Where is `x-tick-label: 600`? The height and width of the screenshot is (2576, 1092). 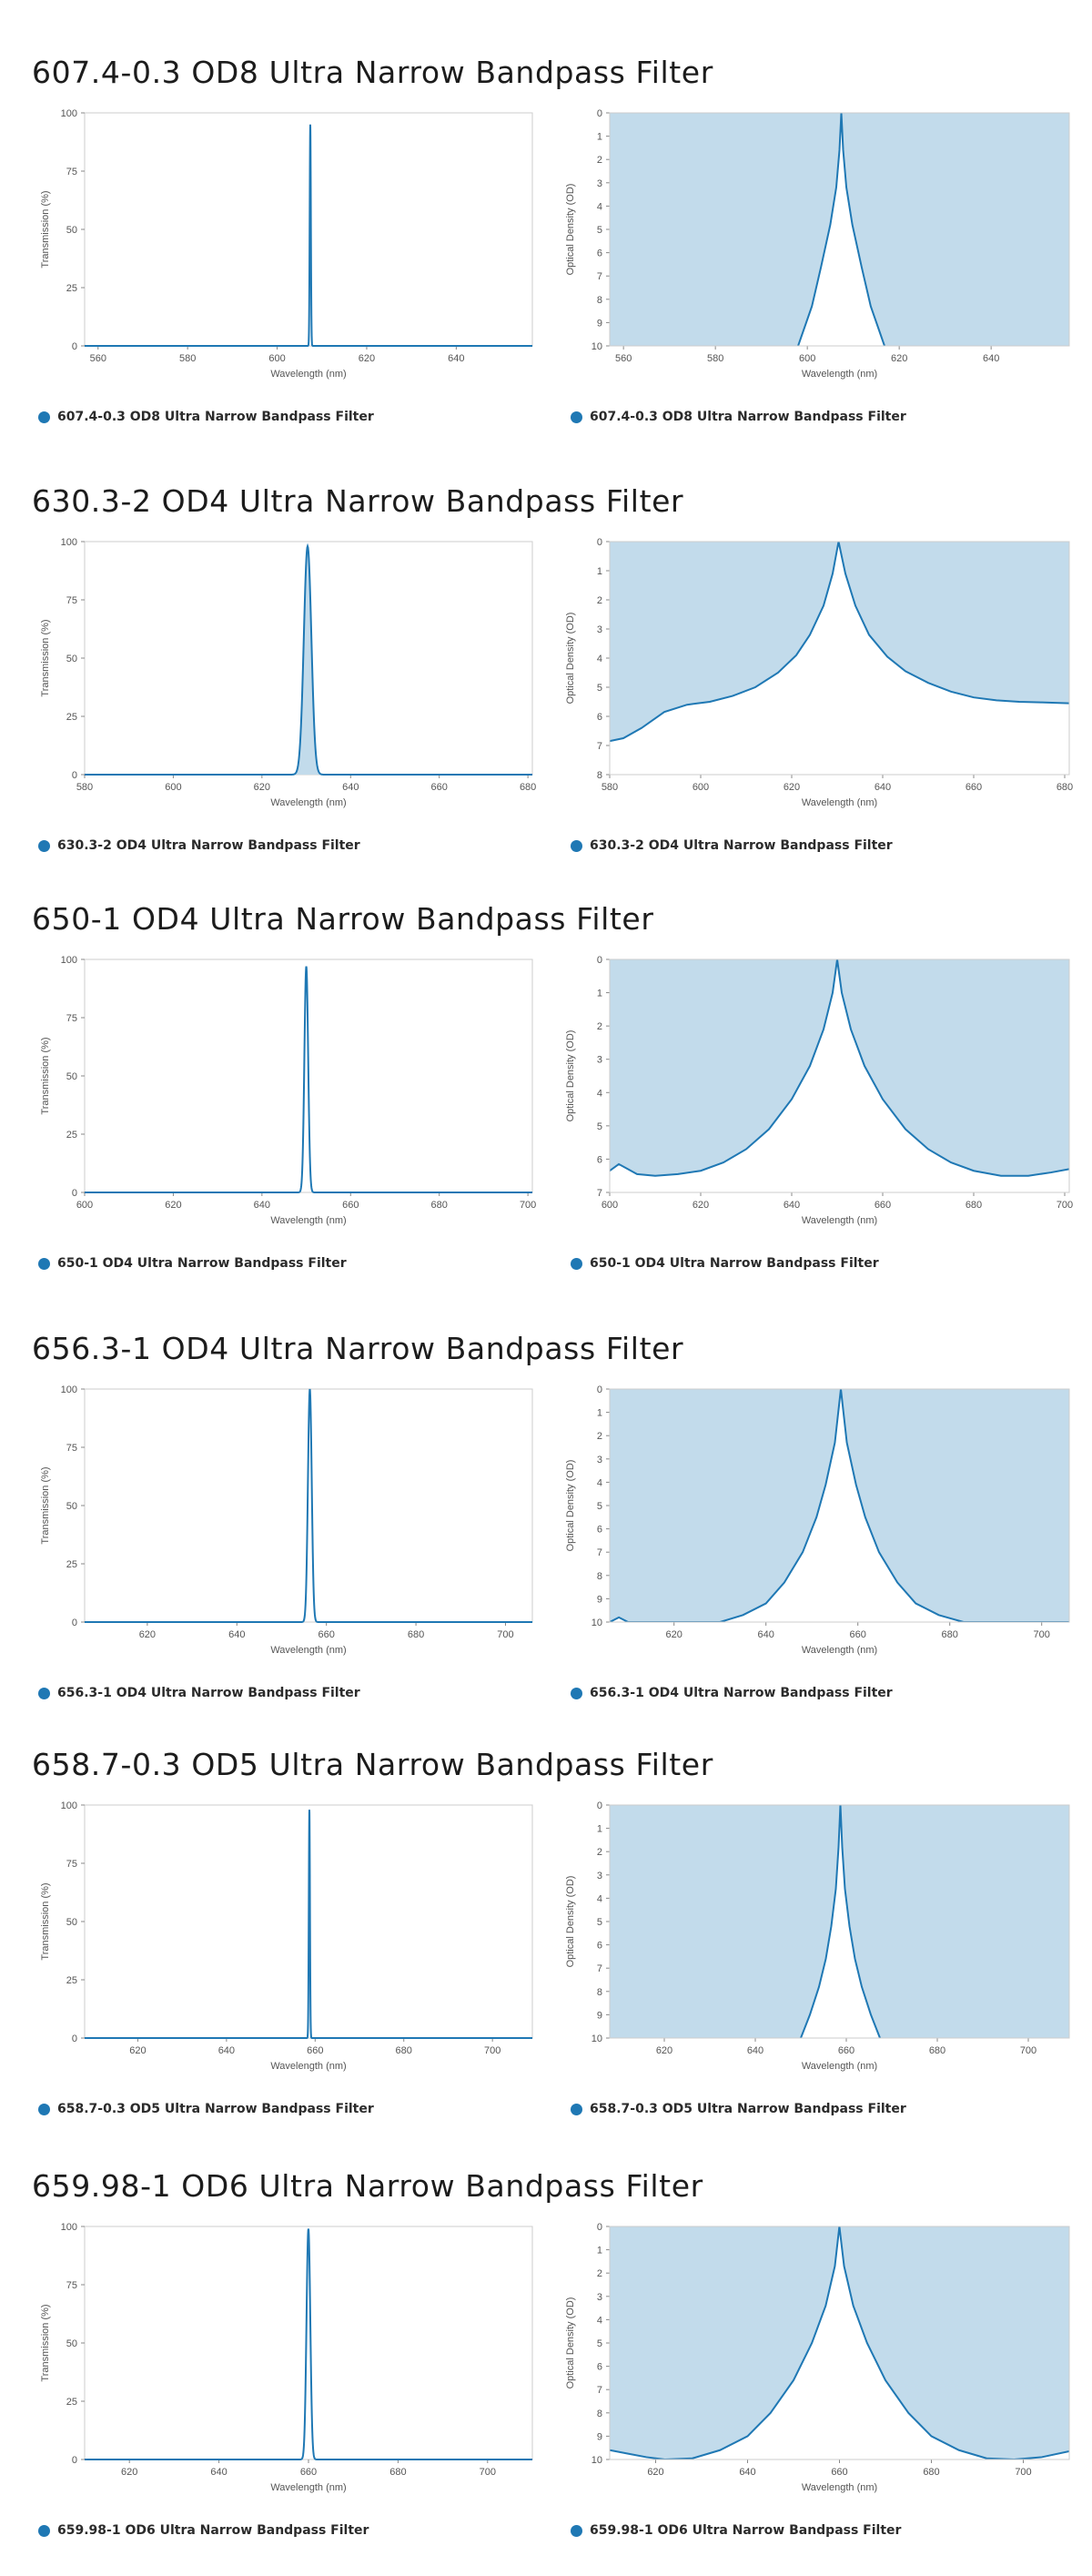
x-tick-label: 600 is located at coordinates (277, 358).